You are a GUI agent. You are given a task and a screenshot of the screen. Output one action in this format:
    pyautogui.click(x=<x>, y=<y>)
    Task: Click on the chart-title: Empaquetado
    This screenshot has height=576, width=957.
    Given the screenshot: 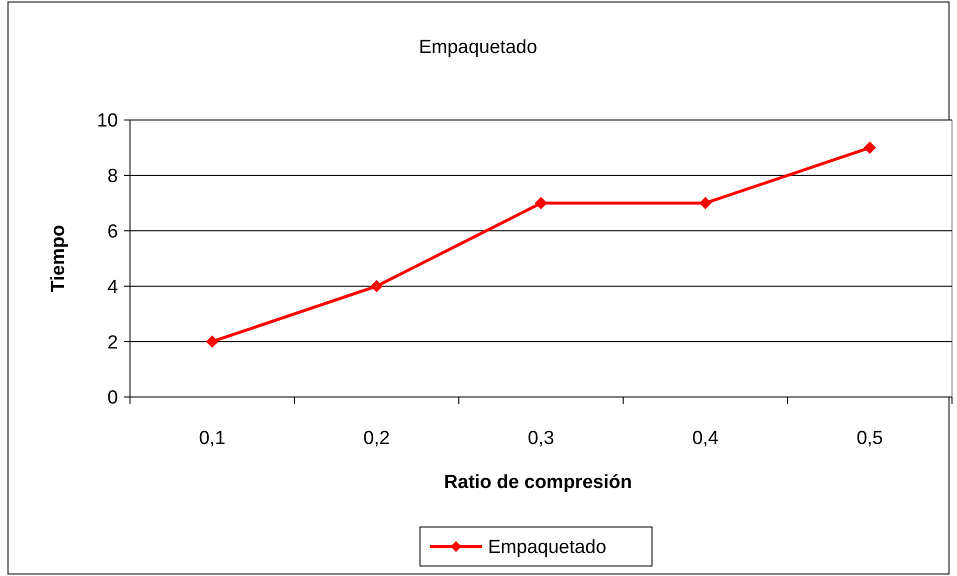 What is the action you would take?
    pyautogui.click(x=478, y=47)
    